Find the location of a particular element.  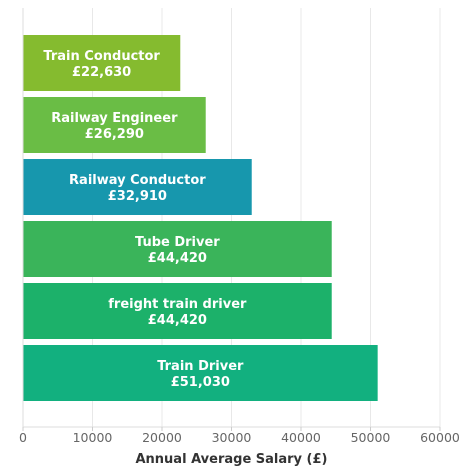

bar-category-label-1: Railway Engineer is located at coordinates (114, 118).